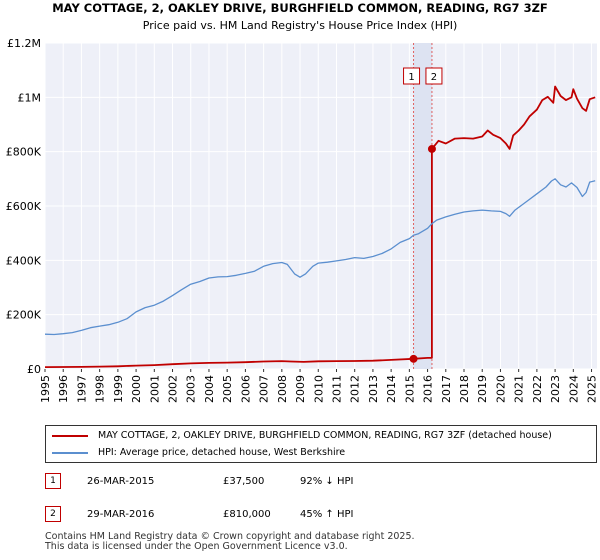 This screenshot has height=560, width=600. What do you see at coordinates (446, 389) in the screenshot?
I see `x-tick-label: 2017` at bounding box center [446, 389].